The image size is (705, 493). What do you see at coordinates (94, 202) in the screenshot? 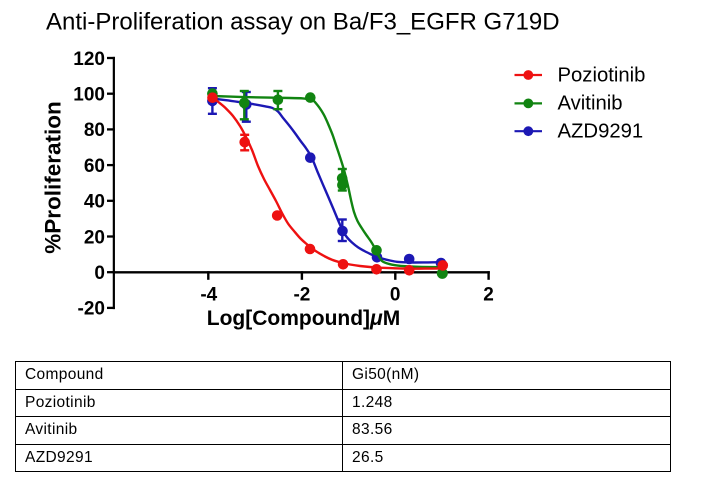
I see `svg-text: 40` at bounding box center [94, 202].